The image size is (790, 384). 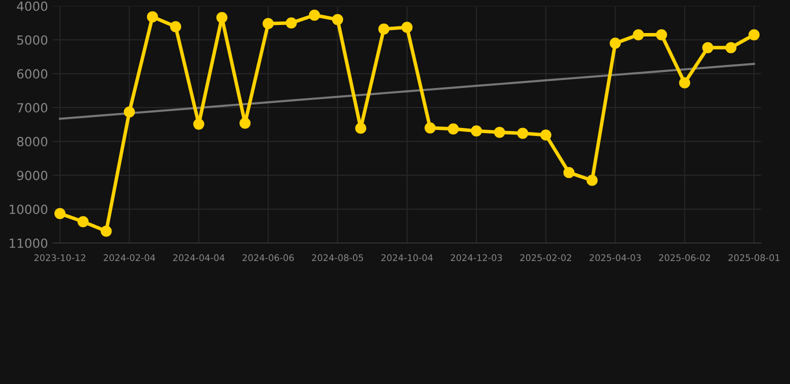 I want to click on y-tick-label: 5000, so click(x=32, y=40).